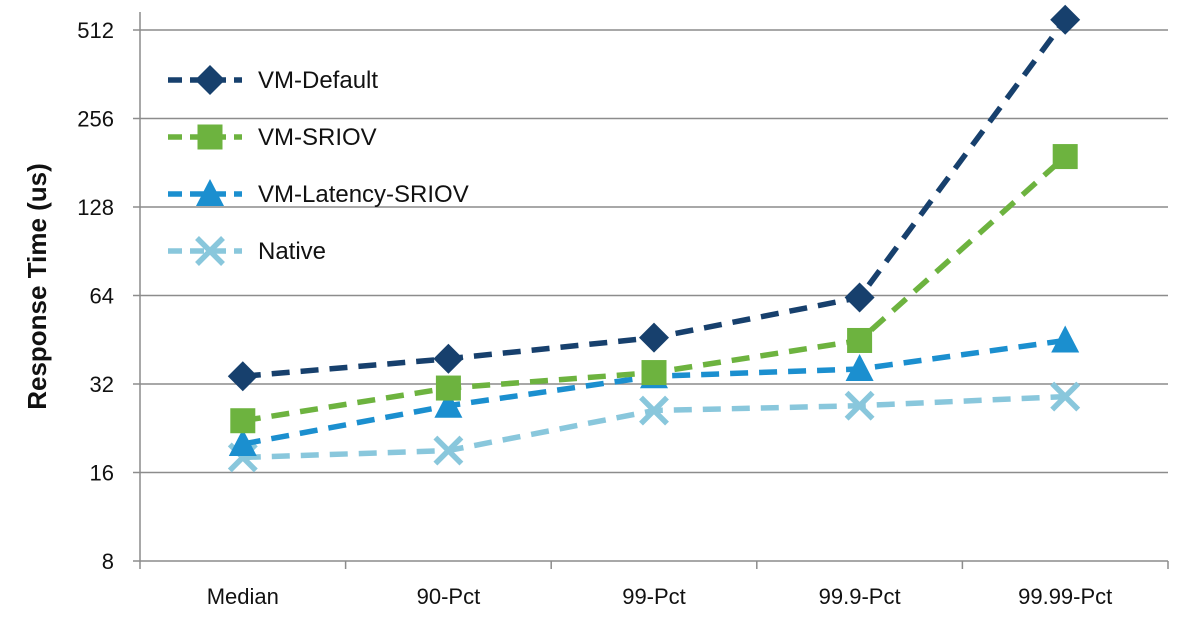  Describe the element at coordinates (317, 137) in the screenshot. I see `legend-label: VM-SRIOV` at that location.